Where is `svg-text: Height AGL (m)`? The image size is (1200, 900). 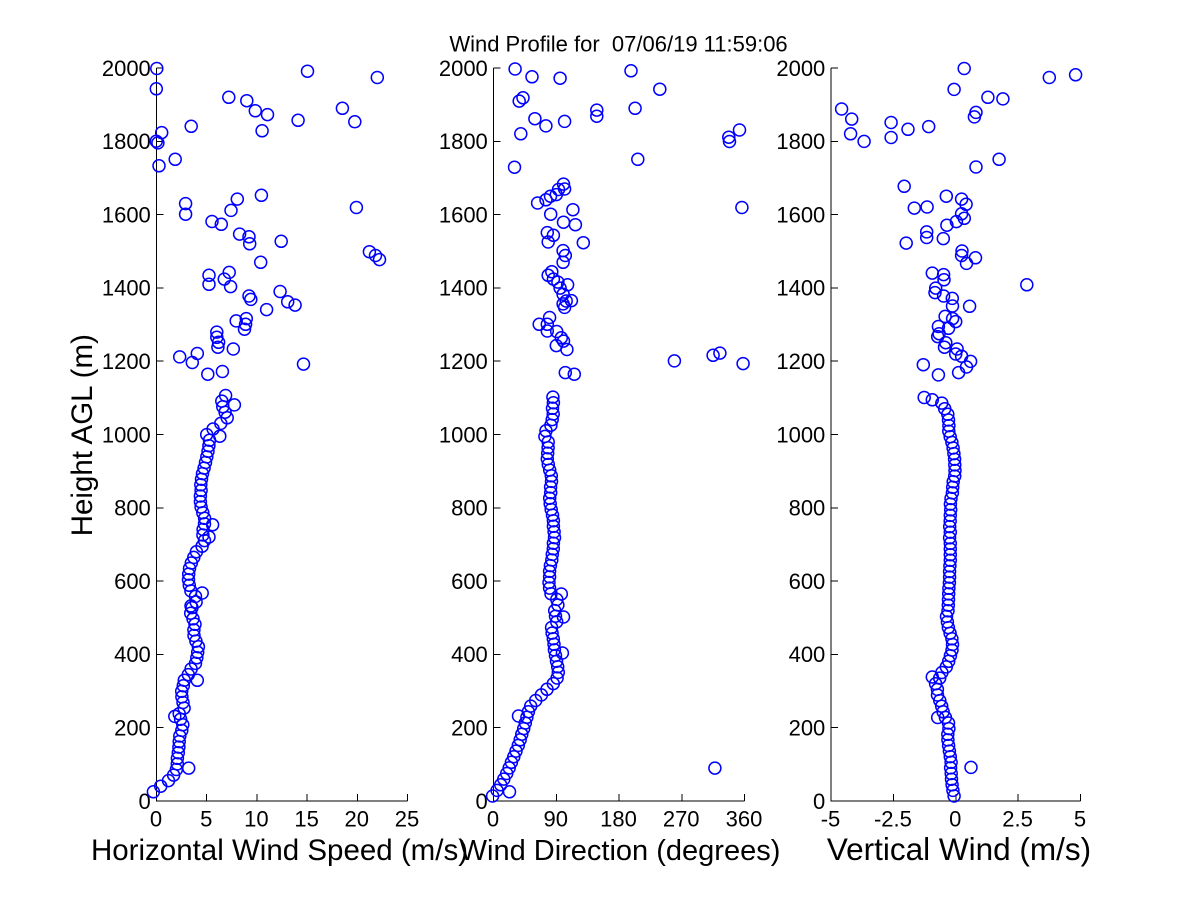
svg-text: Height AGL (m) is located at coordinates (82, 435).